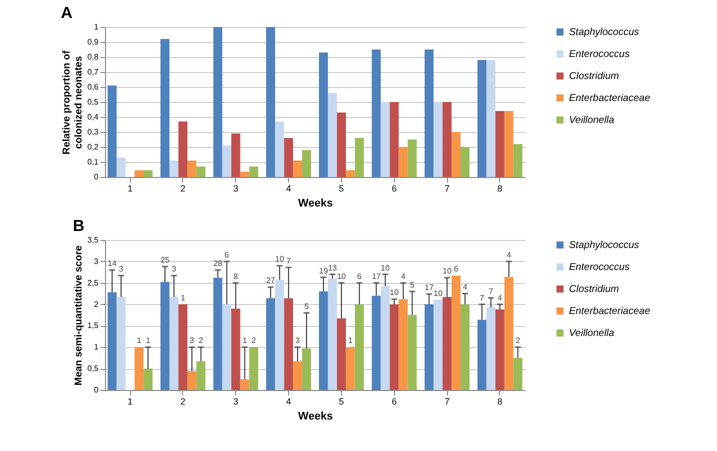 The width and height of the screenshot is (717, 451). Describe the element at coordinates (72, 102) in the screenshot. I see `y-axis-title: Relative proportion of colonized neonates` at that location.